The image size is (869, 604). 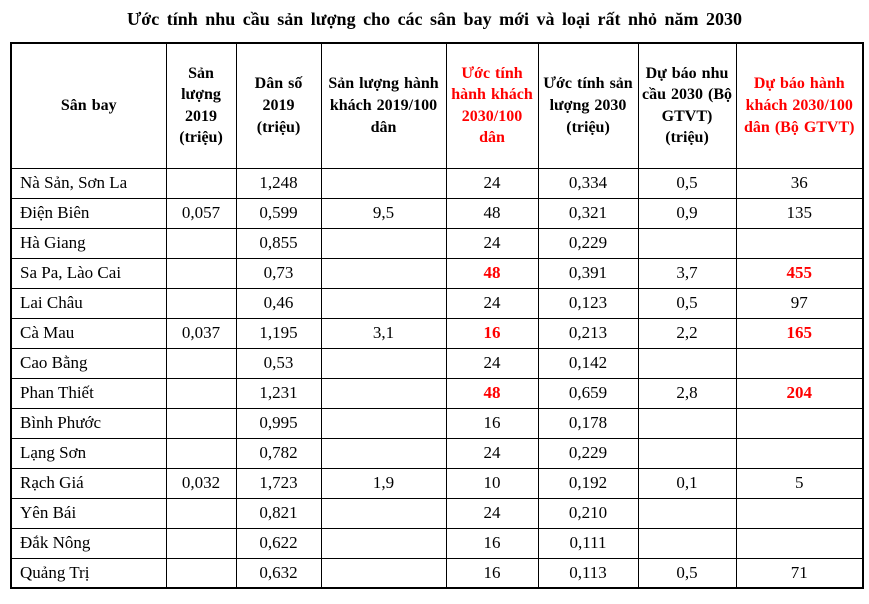 I want to click on value-cell: 0,46, so click(x=278, y=303).